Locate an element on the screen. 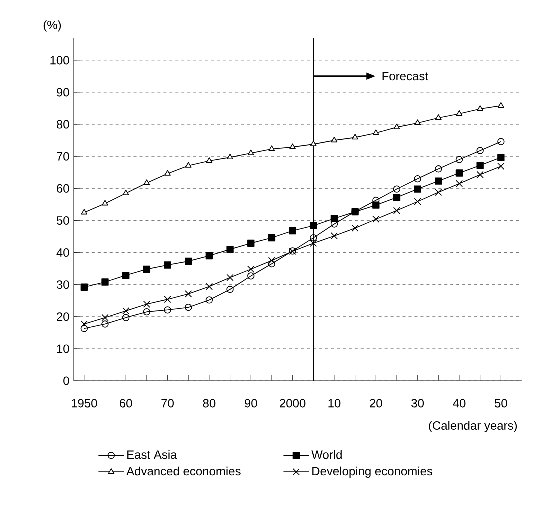  x-tick-label: 70 is located at coordinates (168, 403).